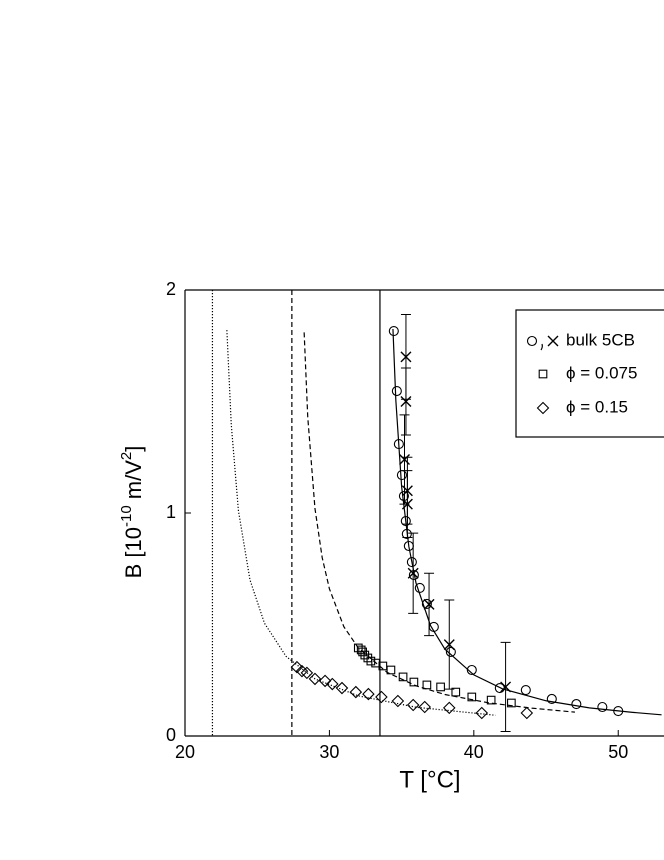 Image resolution: width=664 pixels, height=860 pixels. Describe the element at coordinates (133, 483) in the screenshot. I see `y-axis-label-part: m/V` at that location.